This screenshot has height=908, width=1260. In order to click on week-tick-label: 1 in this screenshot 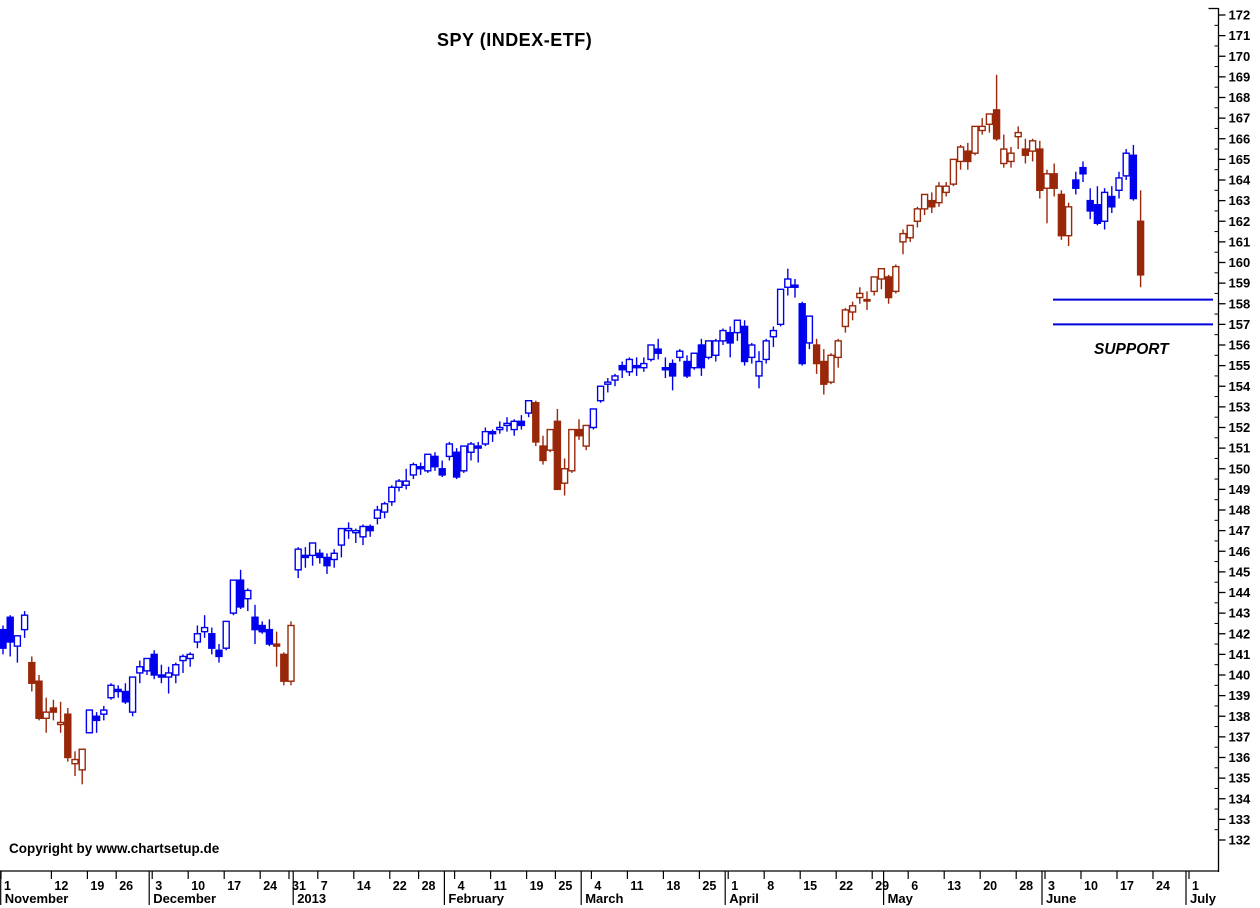, I will do `click(7, 886)`.